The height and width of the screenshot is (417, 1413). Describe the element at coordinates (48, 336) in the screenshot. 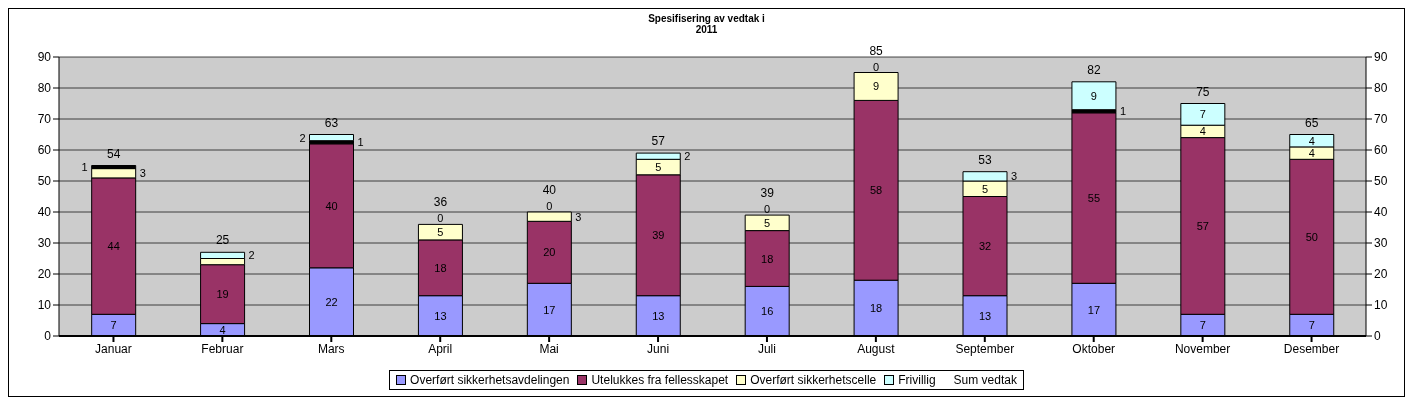

I see `y-tick-label: 0` at that location.